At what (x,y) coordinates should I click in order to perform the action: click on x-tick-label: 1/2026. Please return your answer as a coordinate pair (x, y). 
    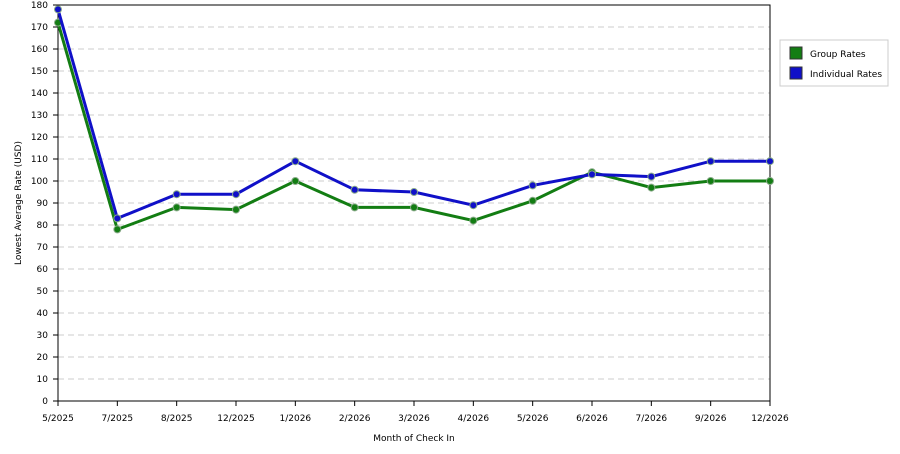
    Looking at the image, I should click on (295, 419).